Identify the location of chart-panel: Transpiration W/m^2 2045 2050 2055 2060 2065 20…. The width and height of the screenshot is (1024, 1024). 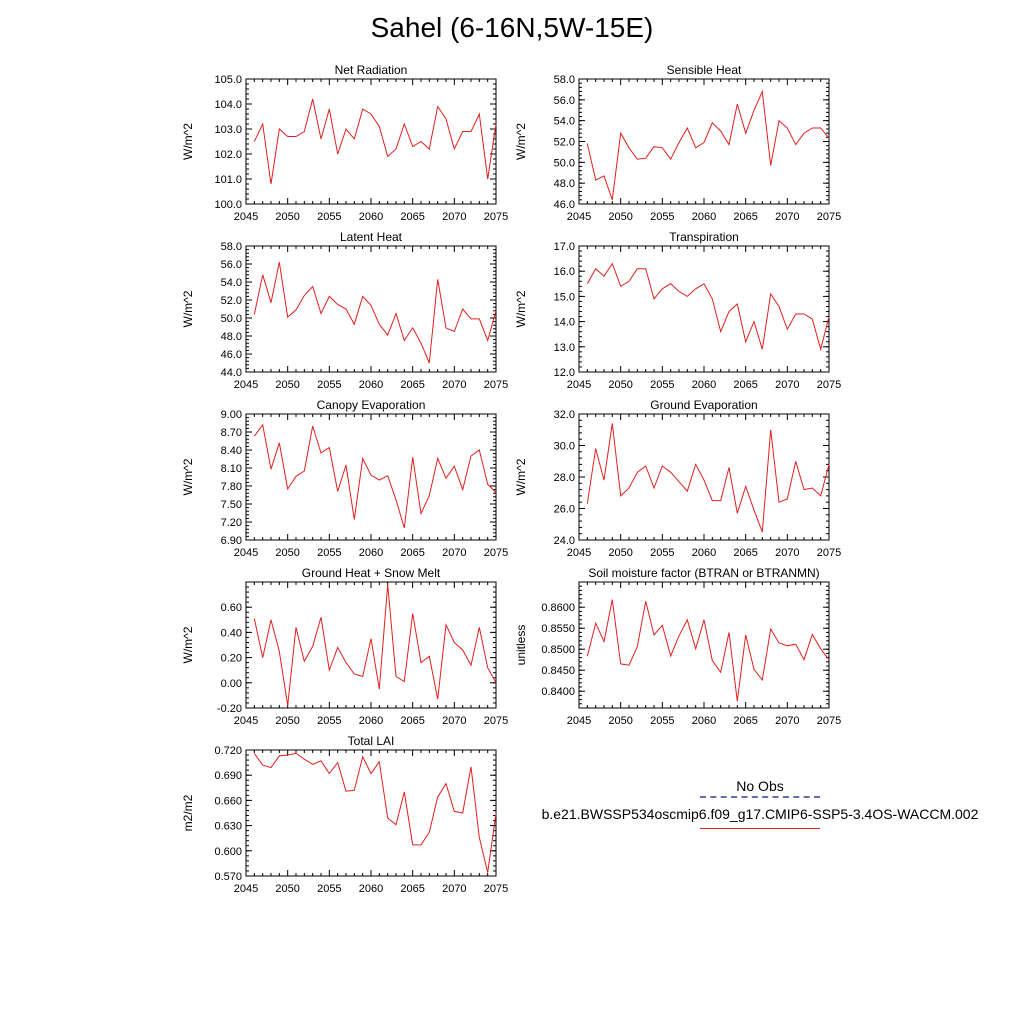
(677, 310).